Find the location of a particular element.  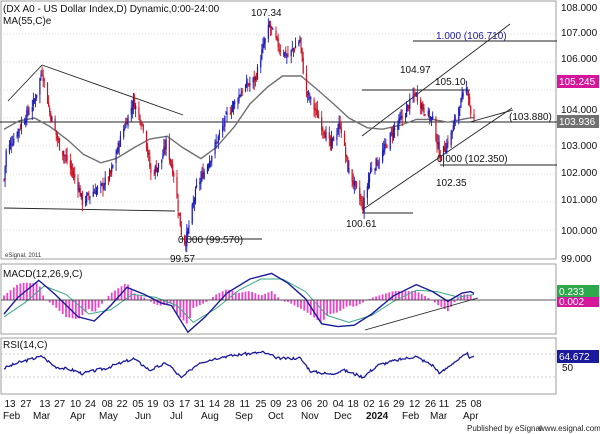

price-tick-103: 103.000 is located at coordinates (579, 146).